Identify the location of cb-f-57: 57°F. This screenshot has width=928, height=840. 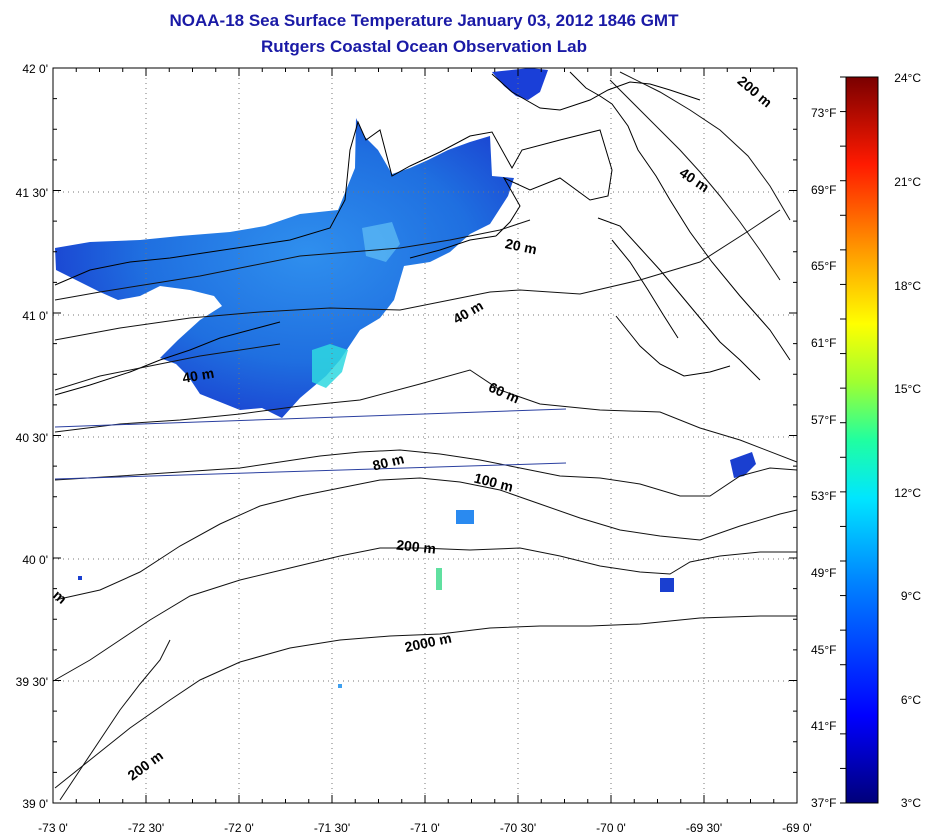
(823, 420).